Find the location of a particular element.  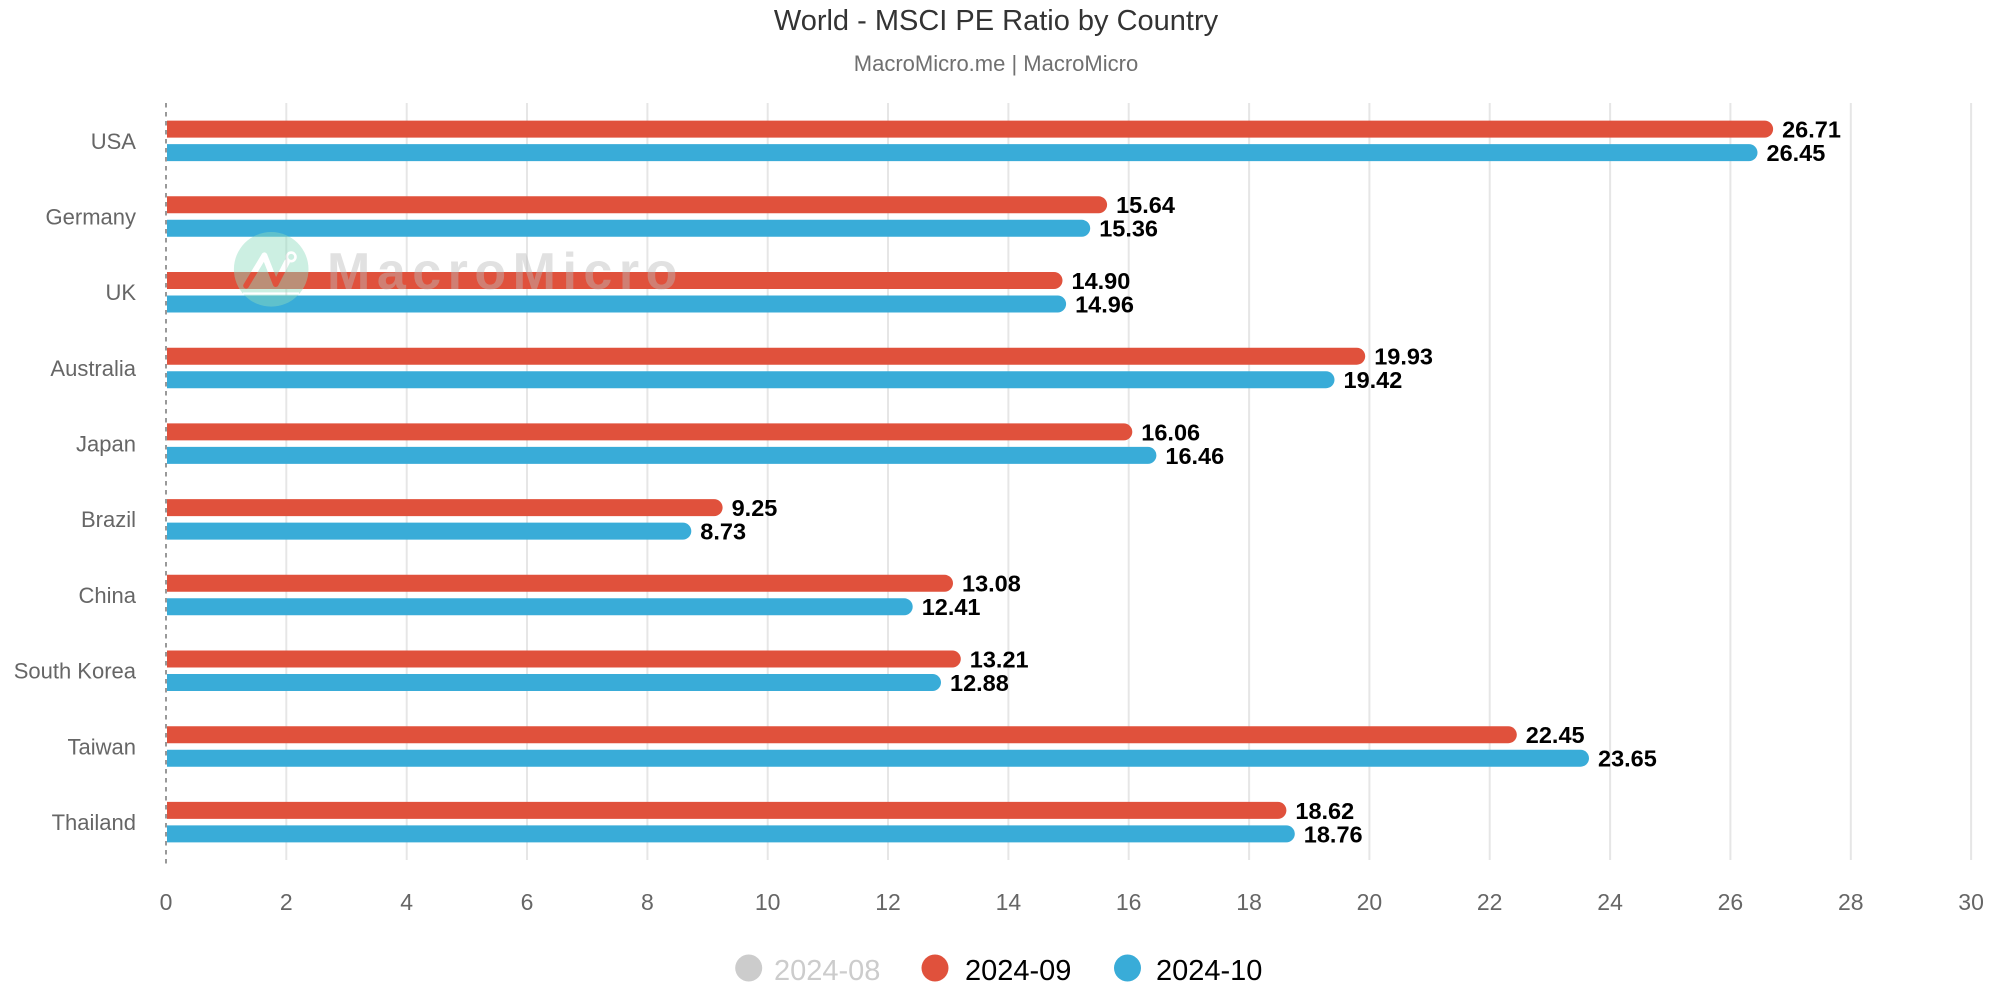

svg-text: 16.46 is located at coordinates (1194, 456).